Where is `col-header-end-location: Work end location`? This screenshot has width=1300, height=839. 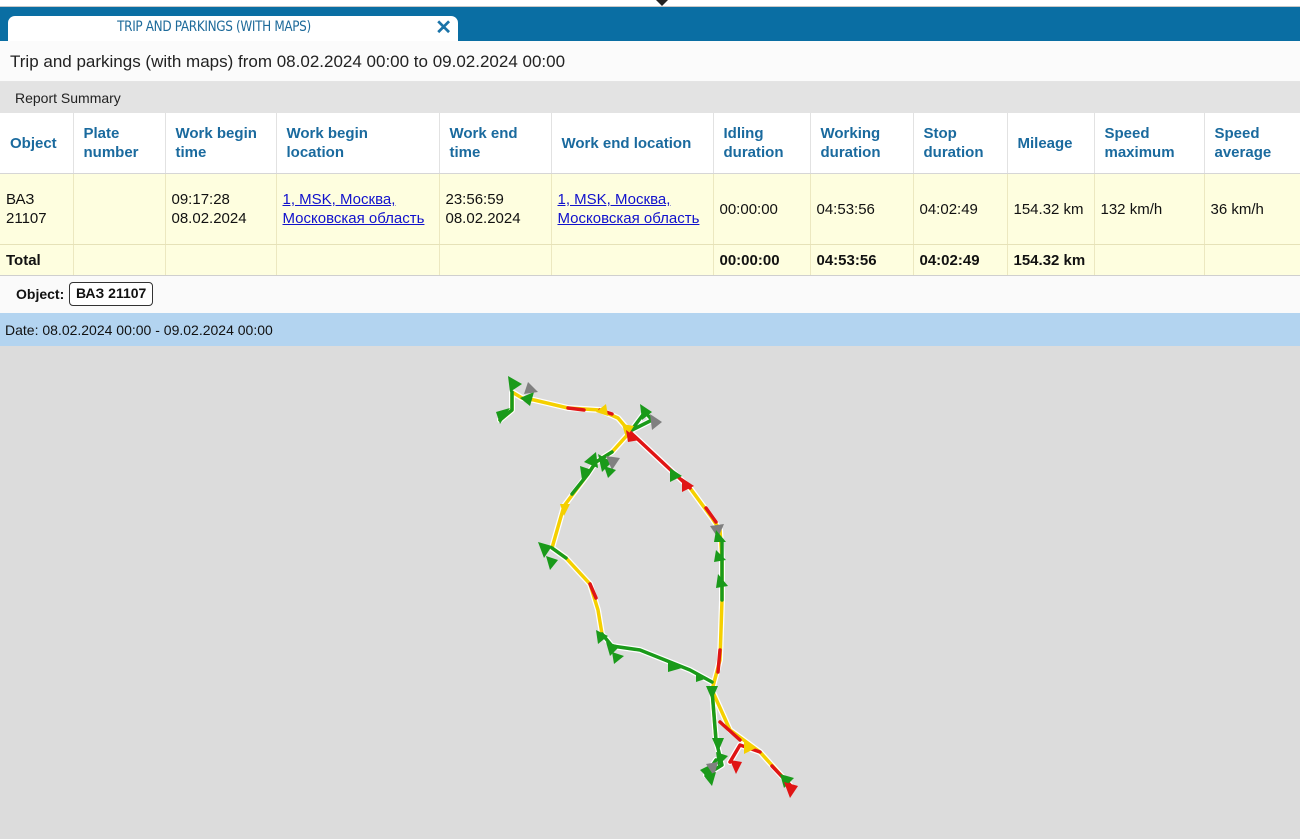 col-header-end-location: Work end location is located at coordinates (632, 143).